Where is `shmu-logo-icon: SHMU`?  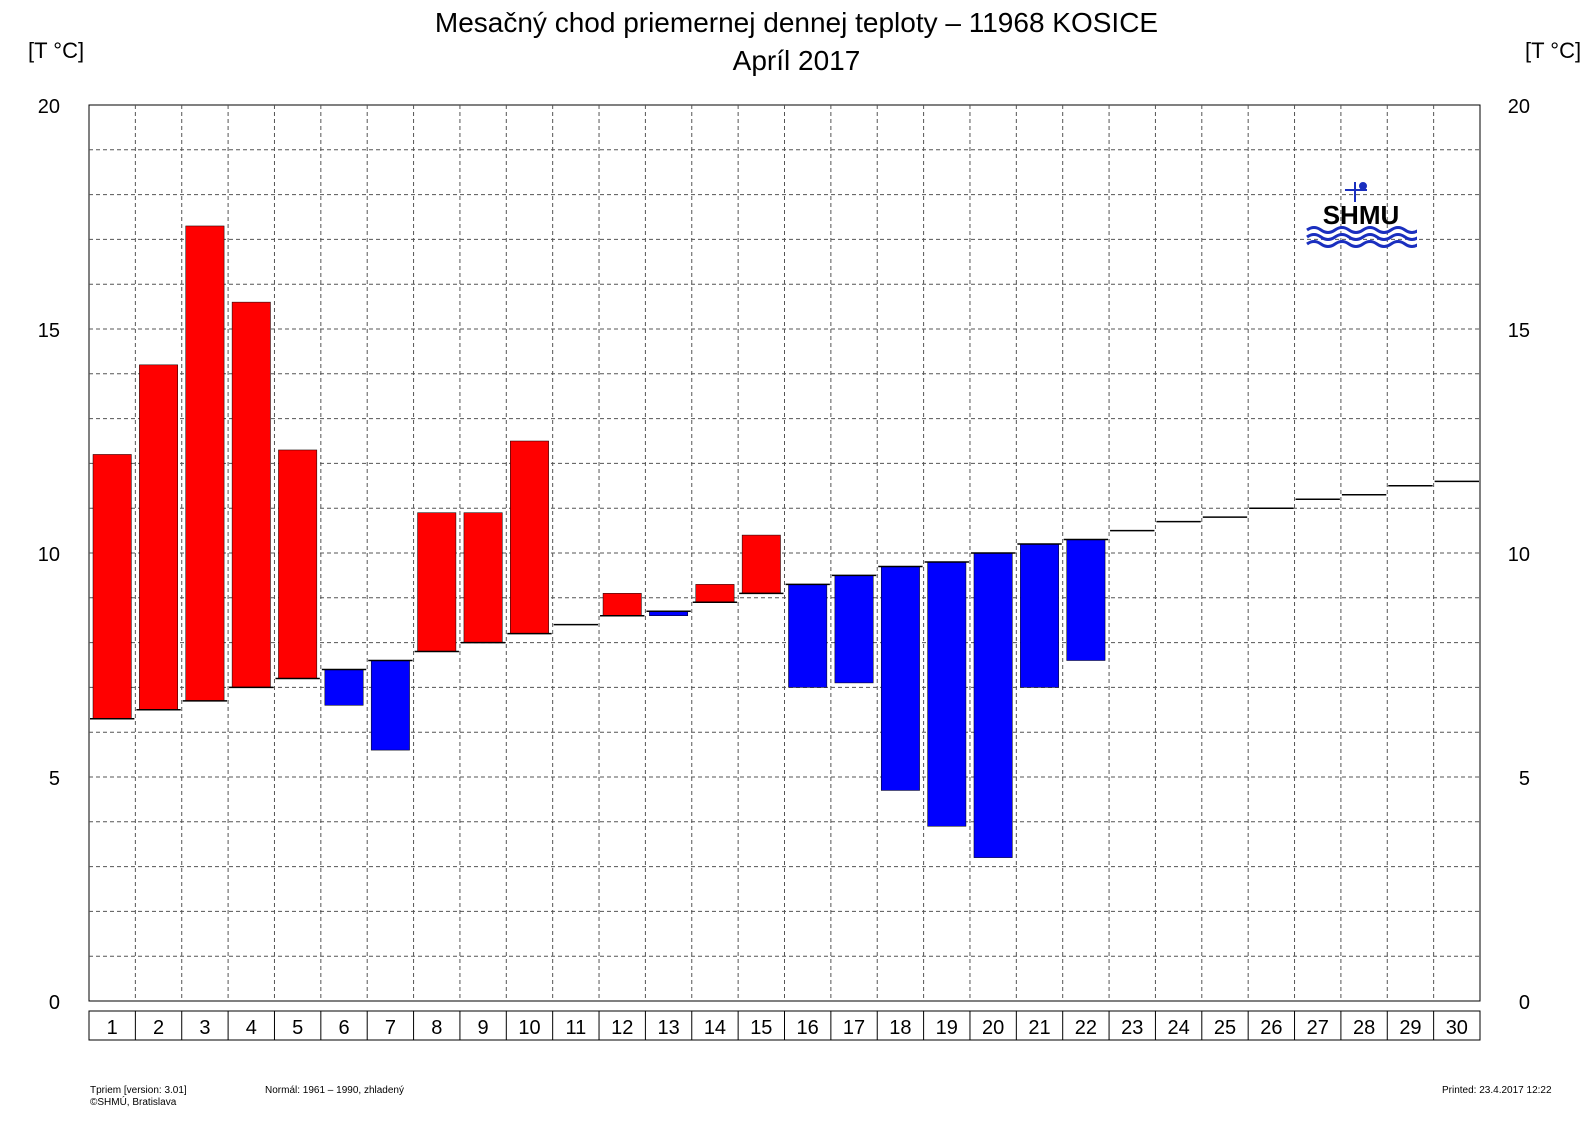 shmu-logo-icon: SHMU is located at coordinates (1361, 215).